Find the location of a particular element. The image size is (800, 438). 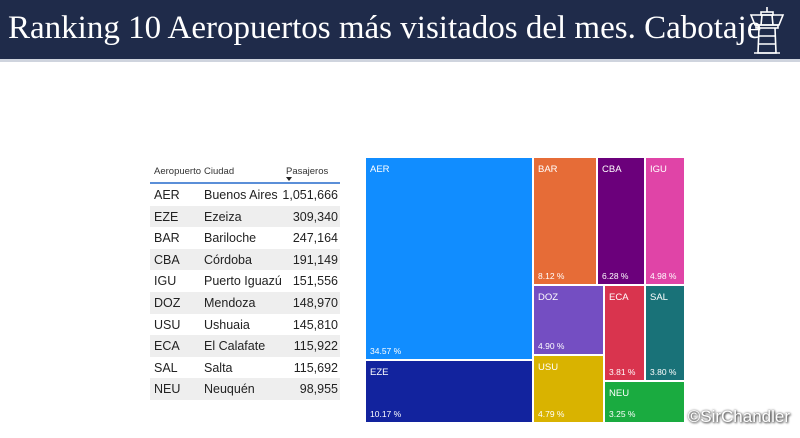

tile-label: EZE is located at coordinates (379, 372).